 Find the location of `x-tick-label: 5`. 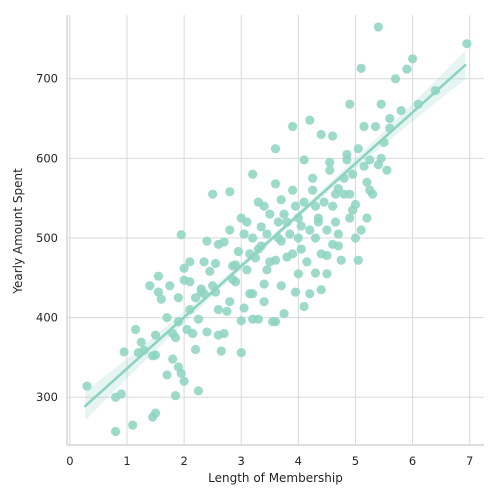

x-tick-label: 5 is located at coordinates (355, 461).